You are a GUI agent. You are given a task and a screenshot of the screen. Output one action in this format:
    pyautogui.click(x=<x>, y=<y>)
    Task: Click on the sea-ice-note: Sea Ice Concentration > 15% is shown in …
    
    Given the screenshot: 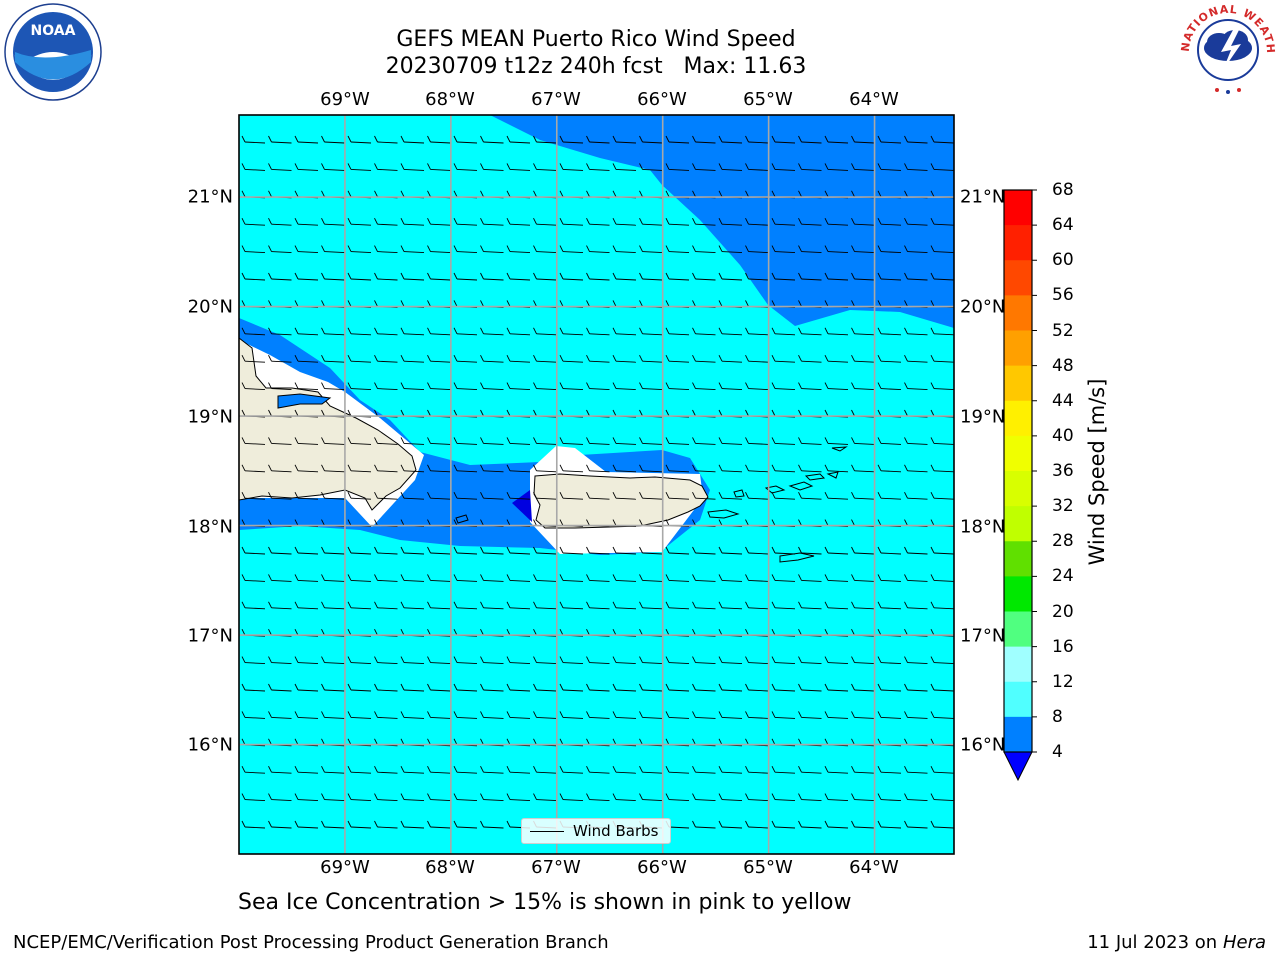 What is the action you would take?
    pyautogui.click(x=545, y=902)
    